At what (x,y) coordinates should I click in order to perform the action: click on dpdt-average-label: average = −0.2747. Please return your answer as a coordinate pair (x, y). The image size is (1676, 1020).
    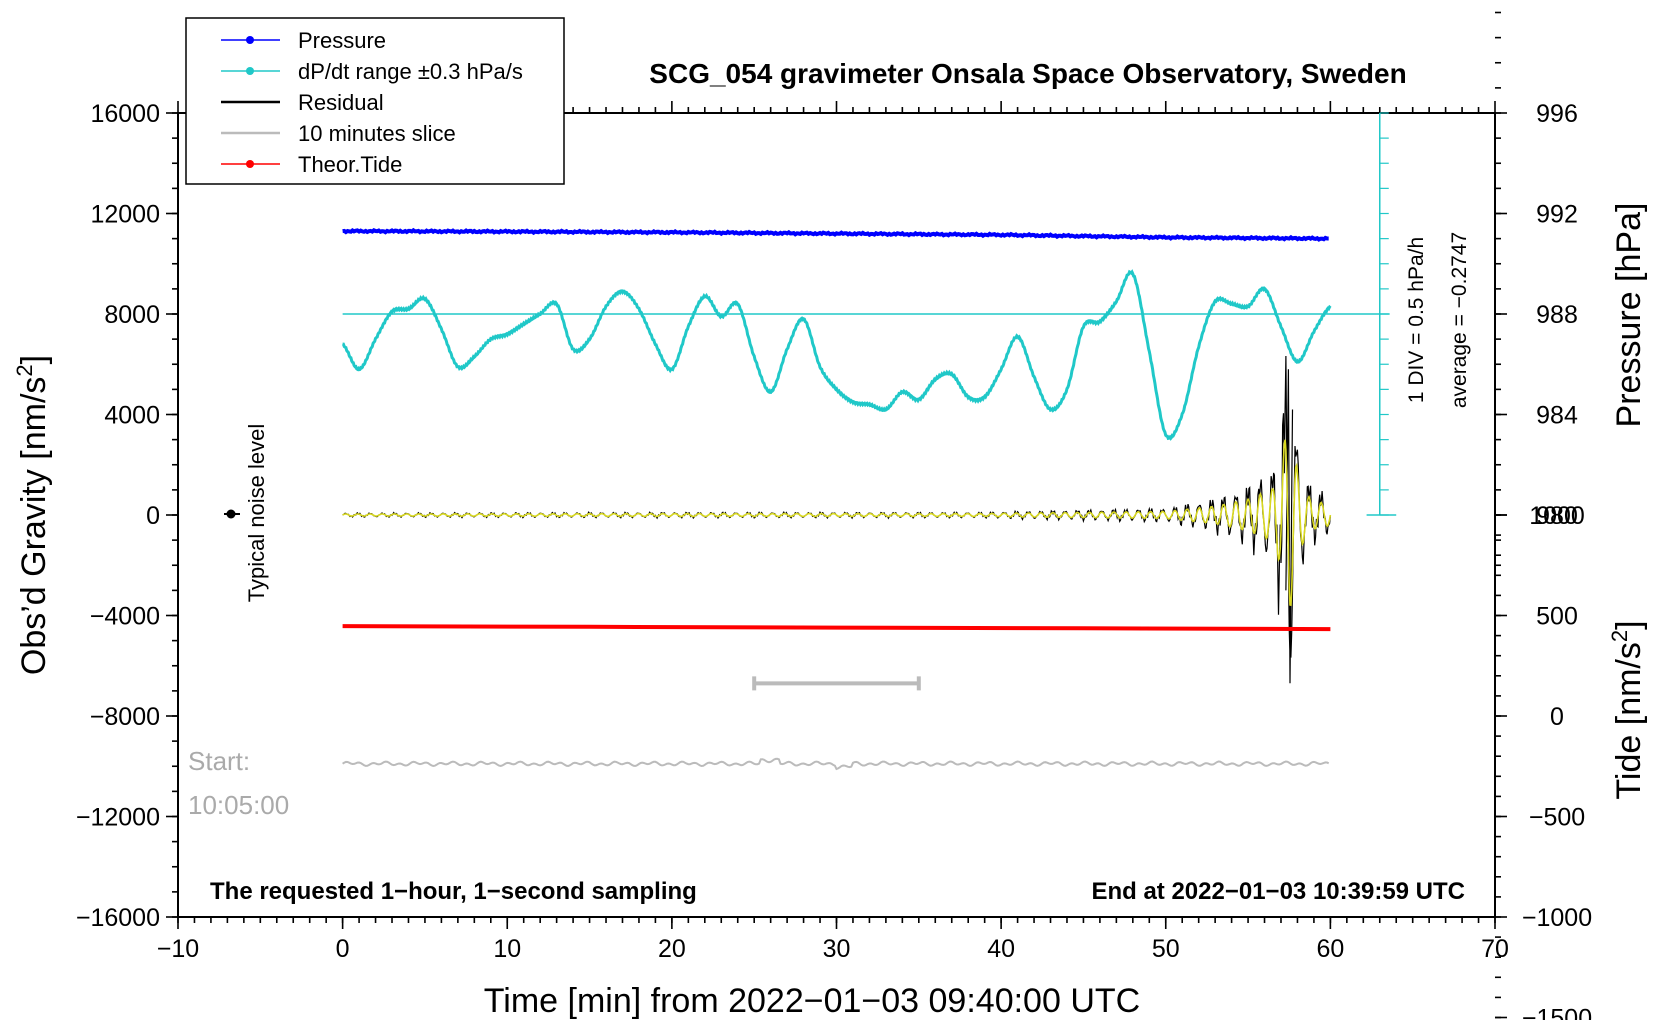
    Looking at the image, I should click on (1459, 320).